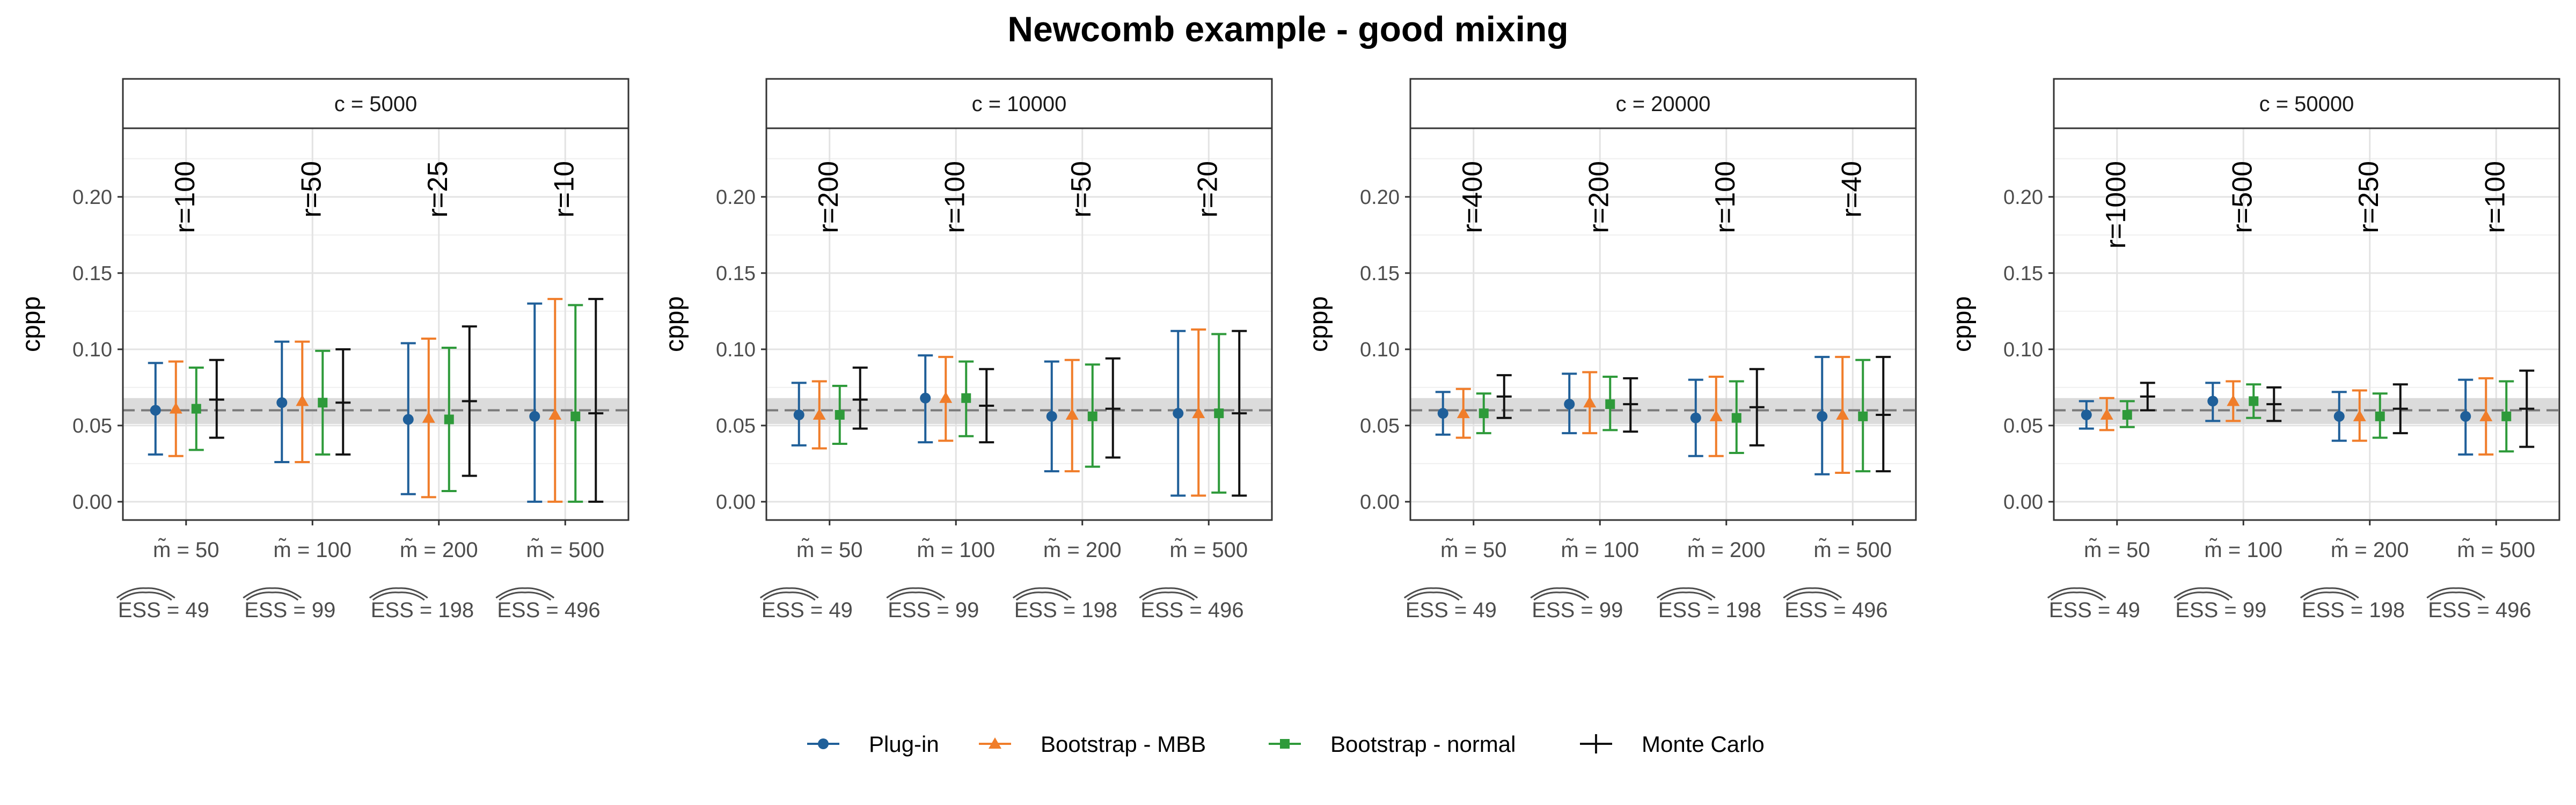  I want to click on facet-strip-label: c = 50000, so click(2306, 104).